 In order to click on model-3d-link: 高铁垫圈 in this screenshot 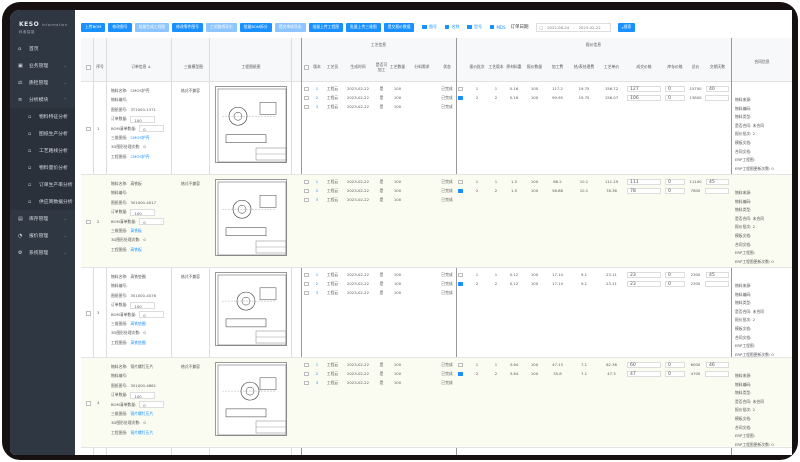, I will do `click(138, 323)`.